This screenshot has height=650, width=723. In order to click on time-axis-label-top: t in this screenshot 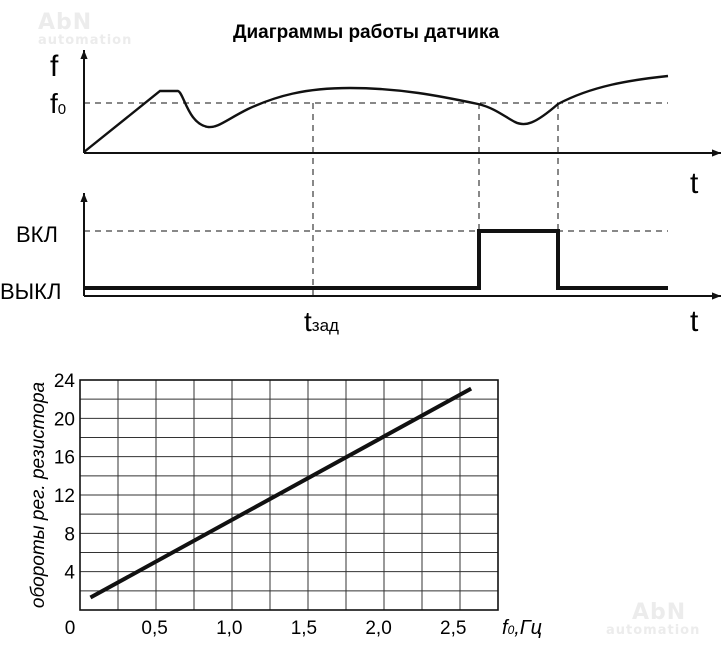, I will do `click(694, 183)`.